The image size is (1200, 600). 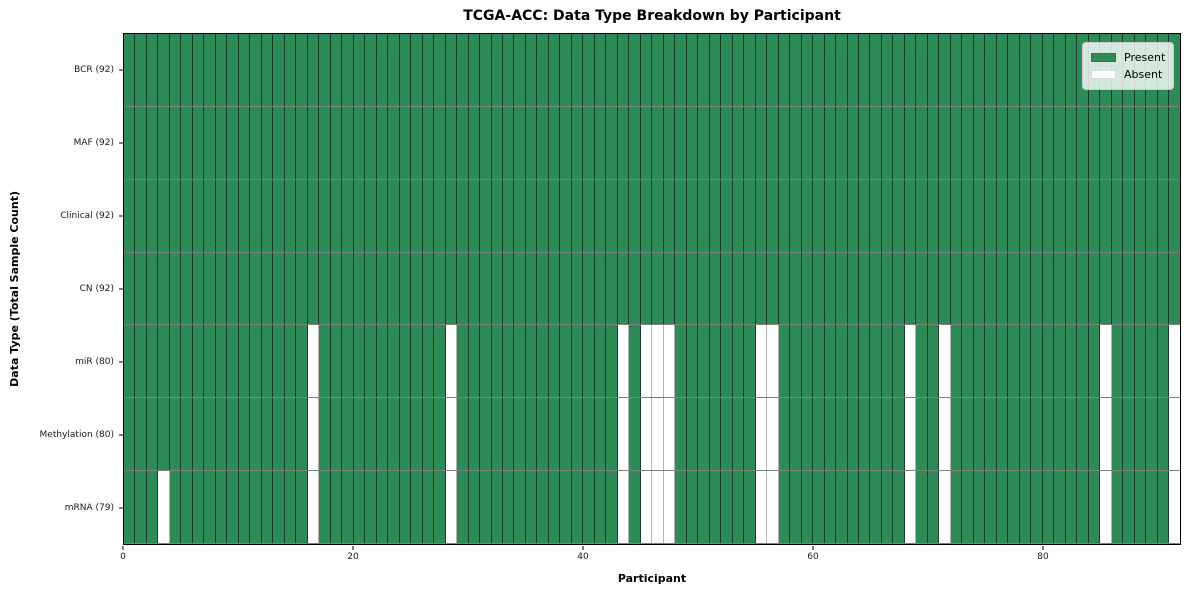 I want to click on legend: Present Absent, so click(x=1128, y=66).